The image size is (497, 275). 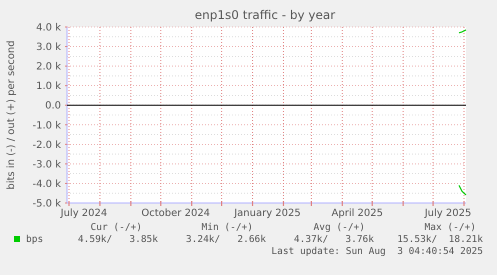 I want to click on y-tick-label: 3.0 k, so click(x=49, y=48).